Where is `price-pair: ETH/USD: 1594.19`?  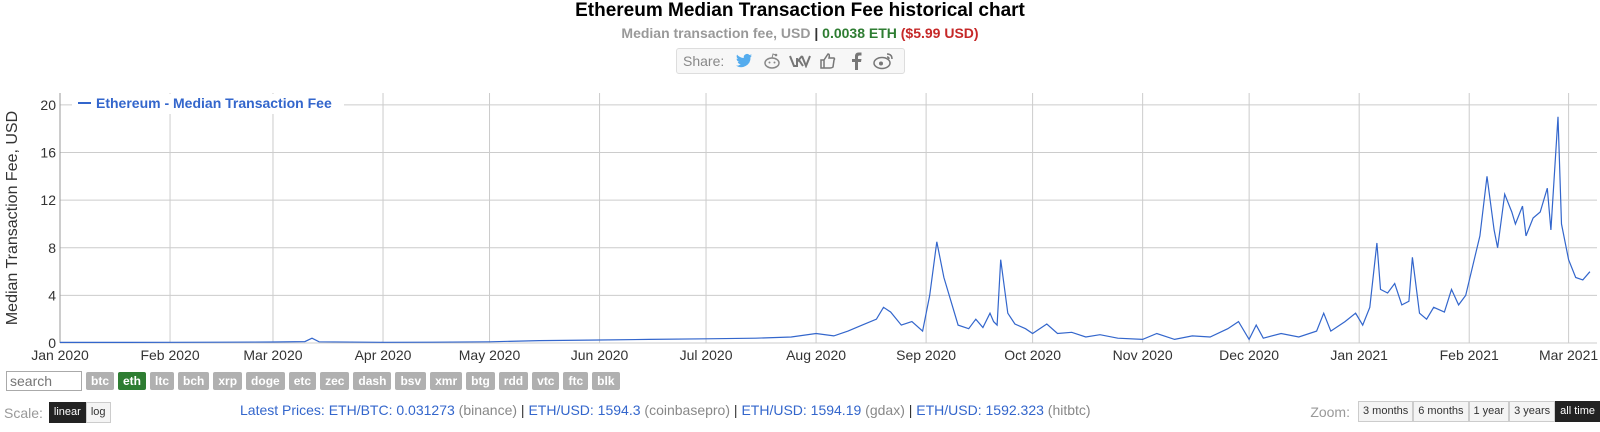
price-pair: ETH/USD: 1594.19 is located at coordinates (801, 410).